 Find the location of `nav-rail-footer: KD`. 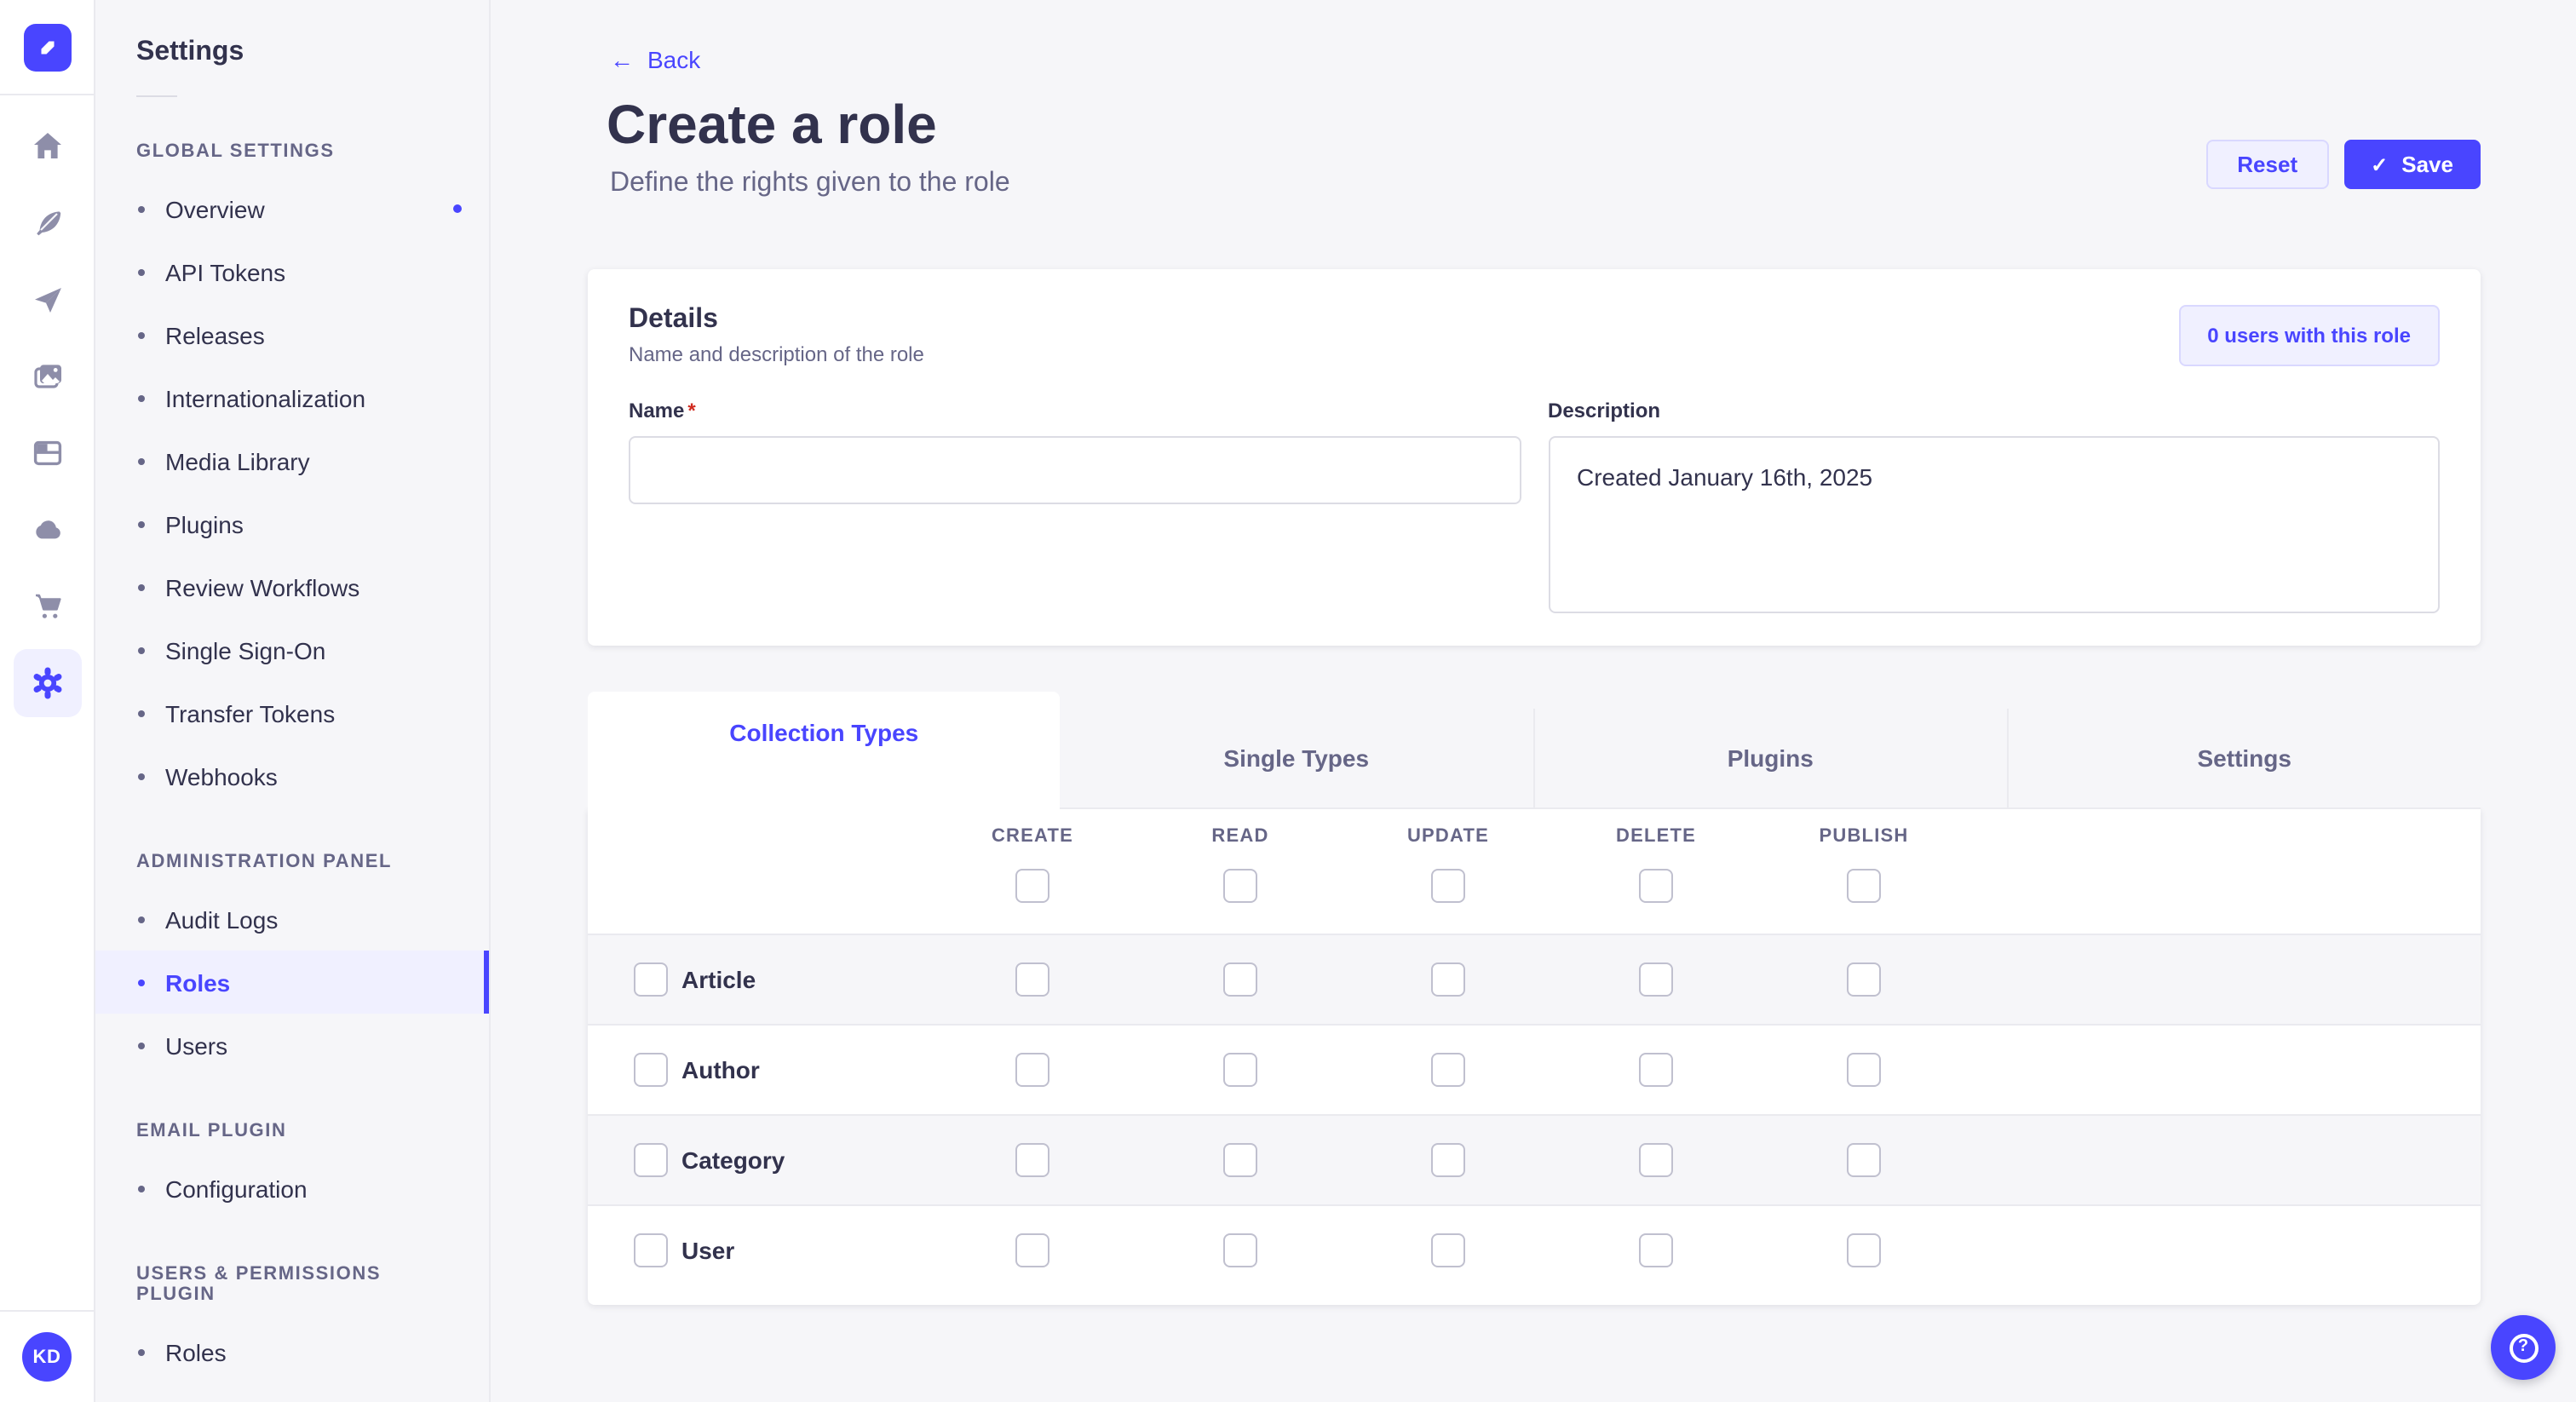

nav-rail-footer: KD is located at coordinates (47, 1356).